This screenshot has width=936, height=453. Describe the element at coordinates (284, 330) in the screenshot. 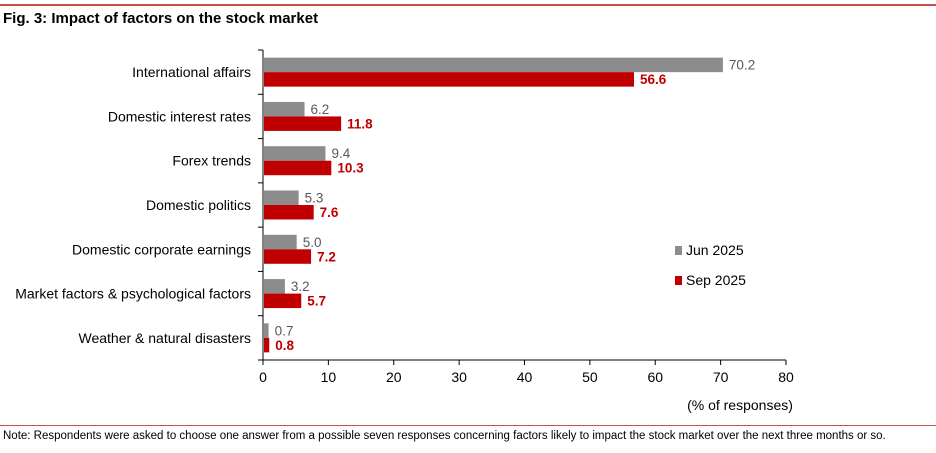

I see `data-label-jun-2025: 0.7` at that location.